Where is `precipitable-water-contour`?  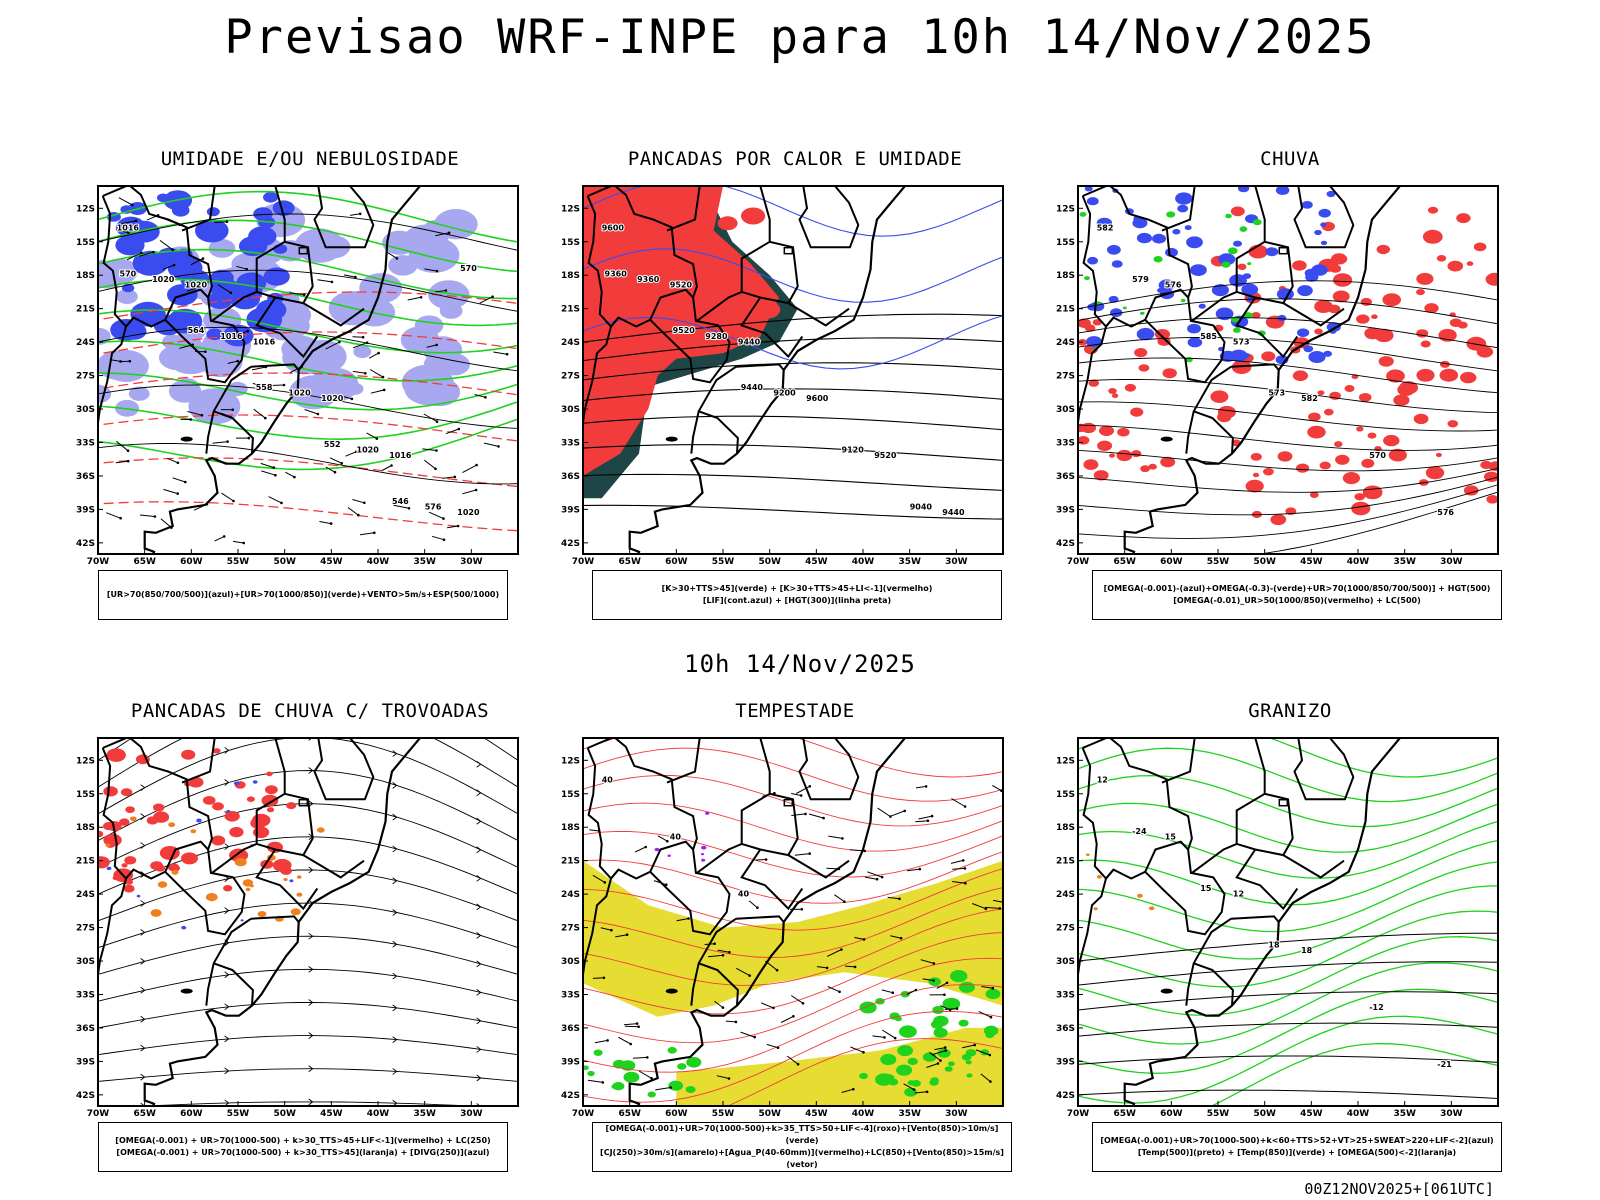 precipitable-water-contour is located at coordinates (793, 877).